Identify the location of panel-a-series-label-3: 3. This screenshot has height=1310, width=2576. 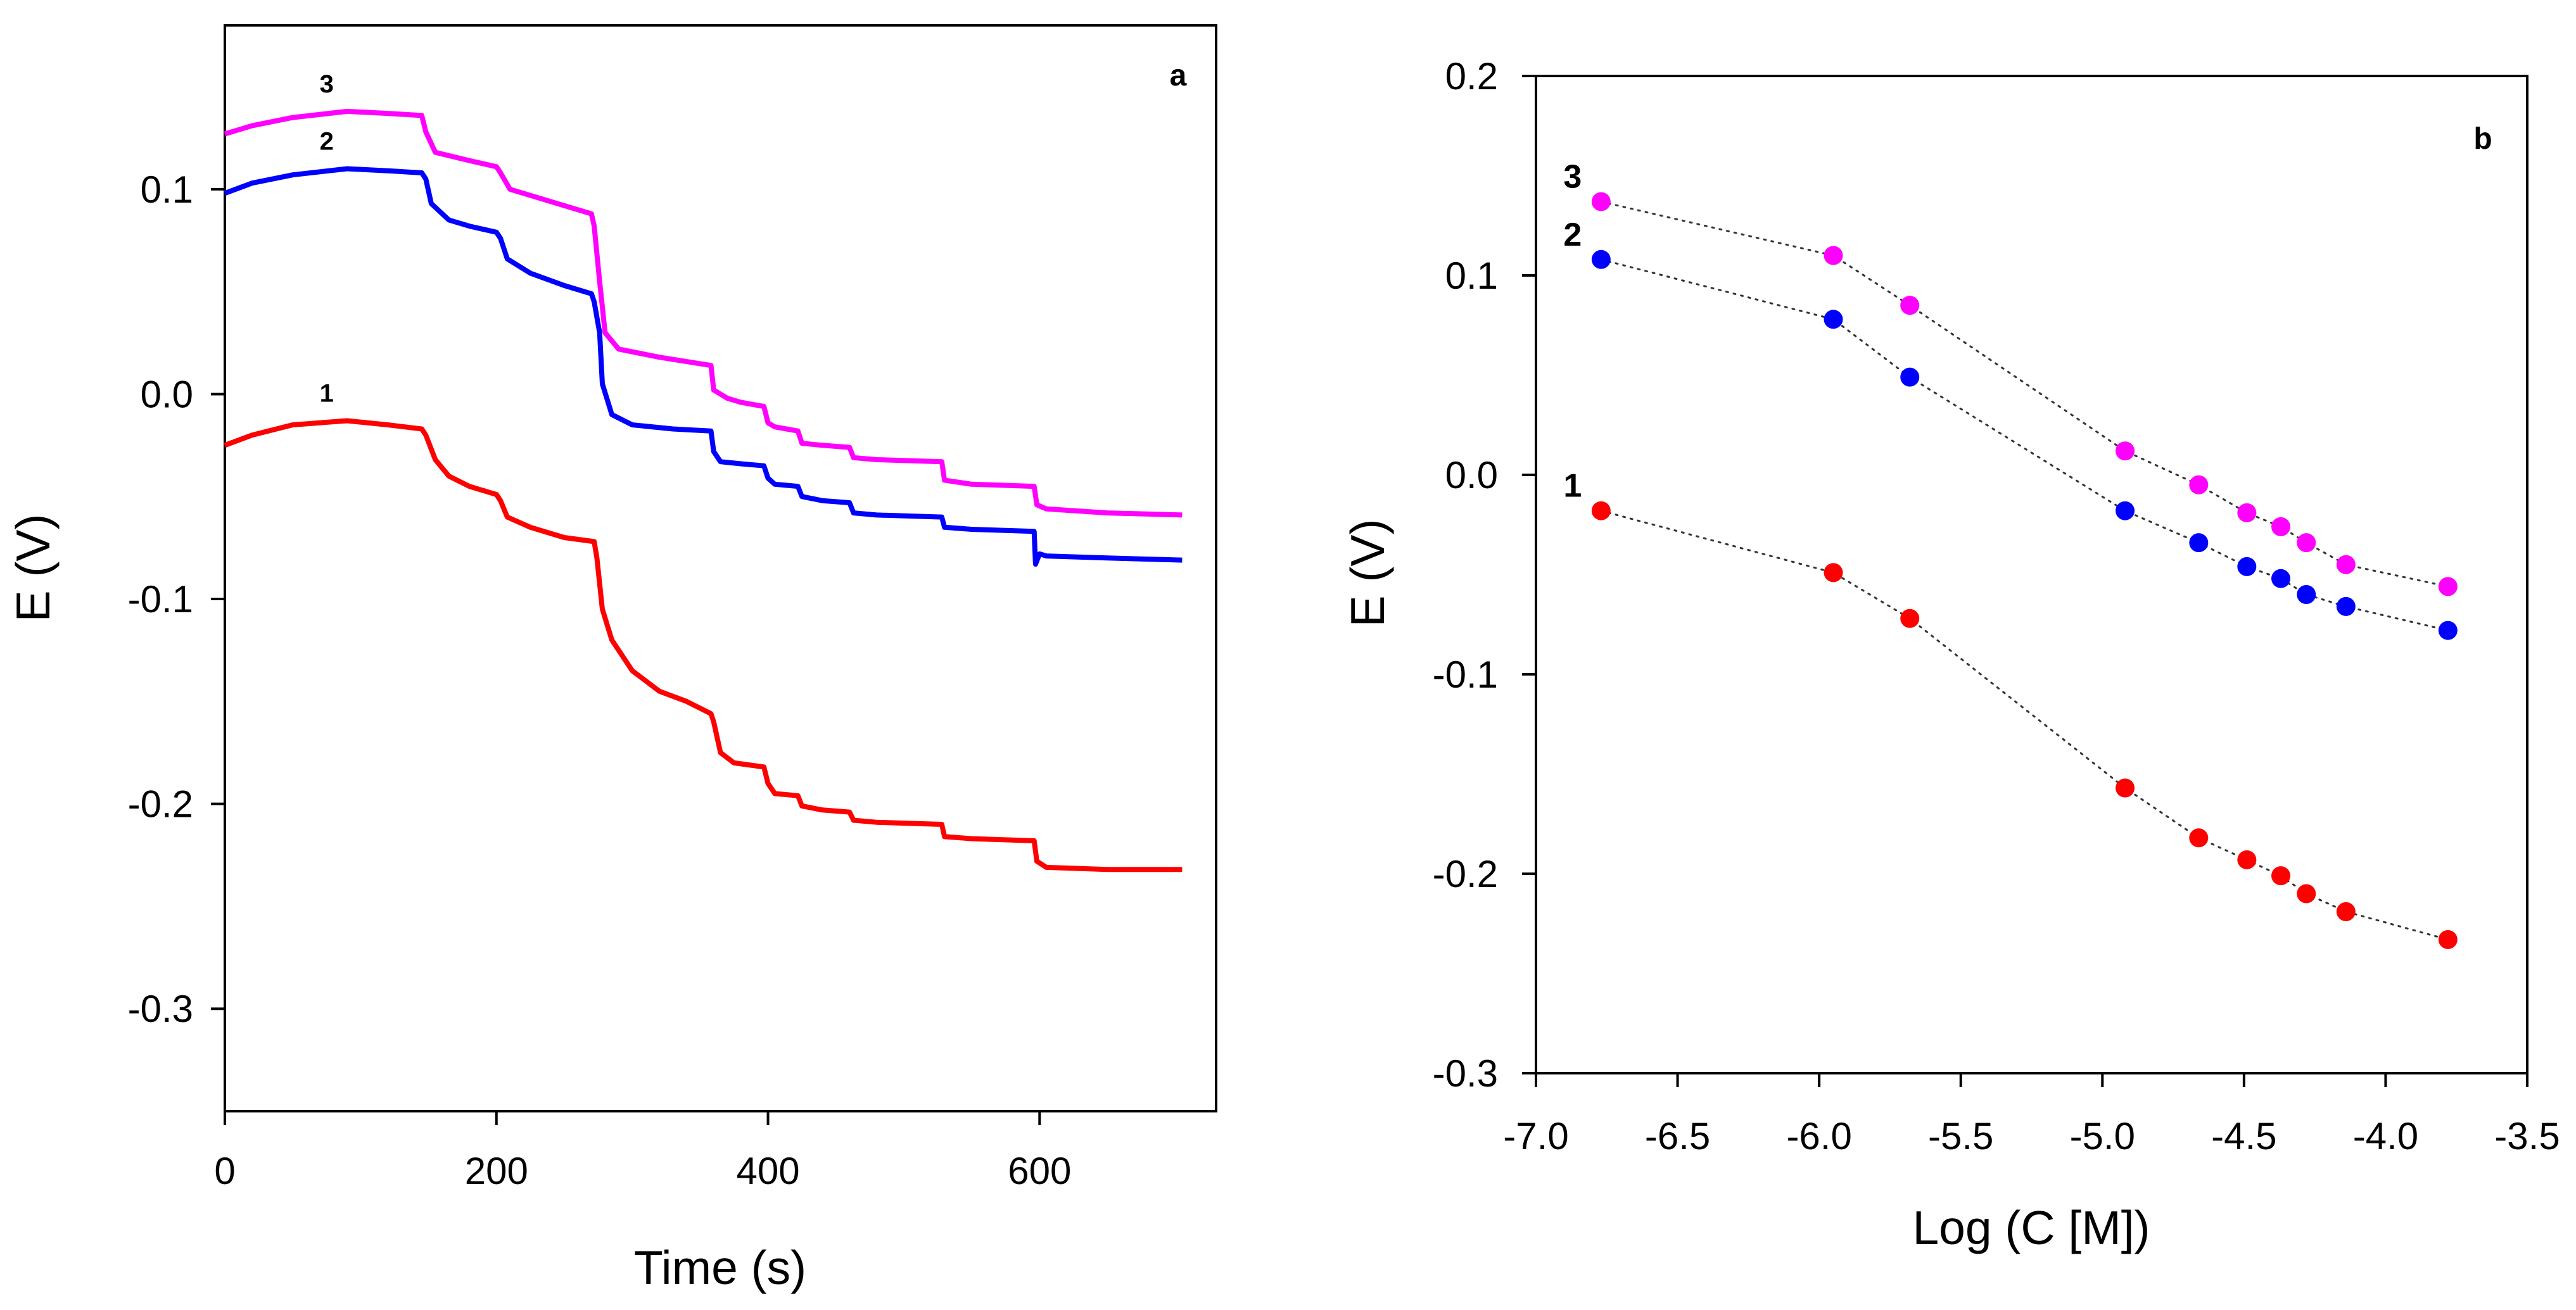
(327, 84).